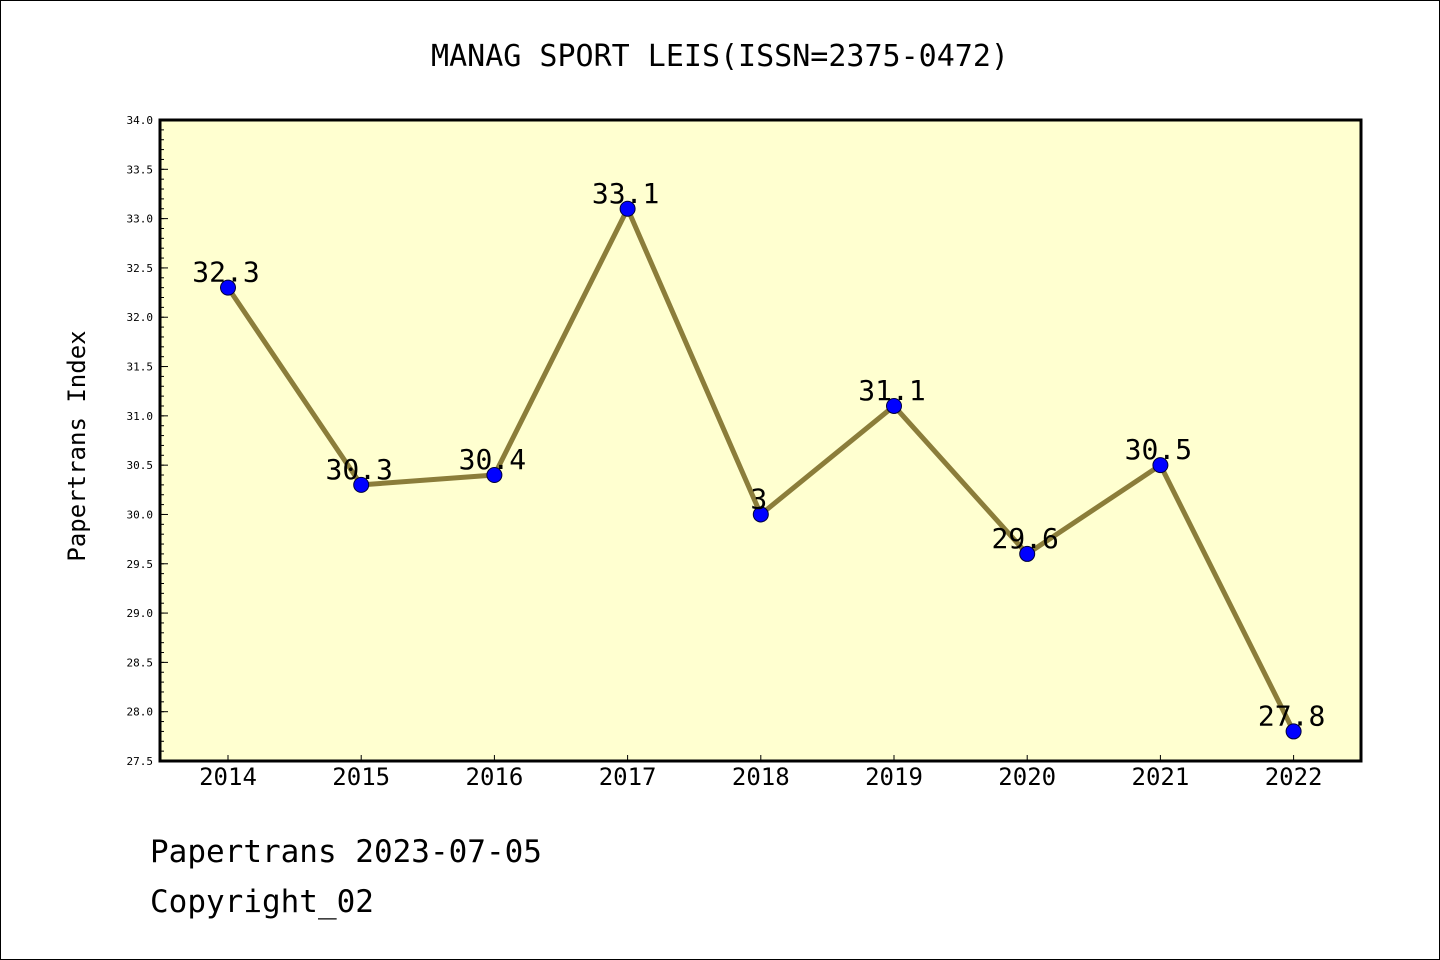 The image size is (1440, 960). I want to click on footer-copyright: Copyright_02, so click(262, 902).